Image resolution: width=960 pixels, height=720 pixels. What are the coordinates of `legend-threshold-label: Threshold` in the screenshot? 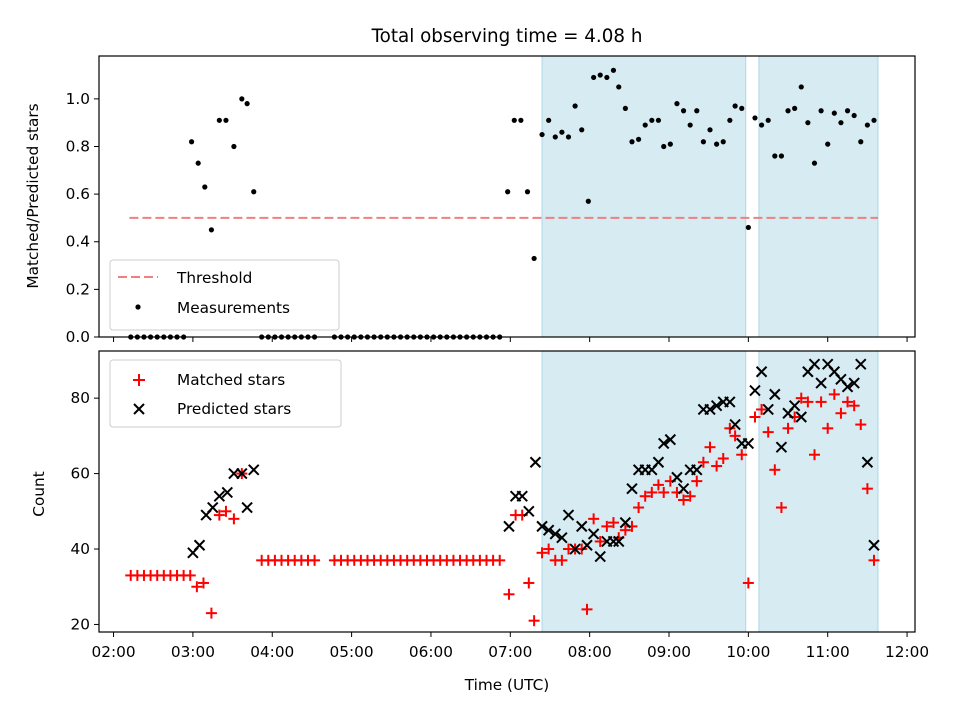 It's located at (214, 278).